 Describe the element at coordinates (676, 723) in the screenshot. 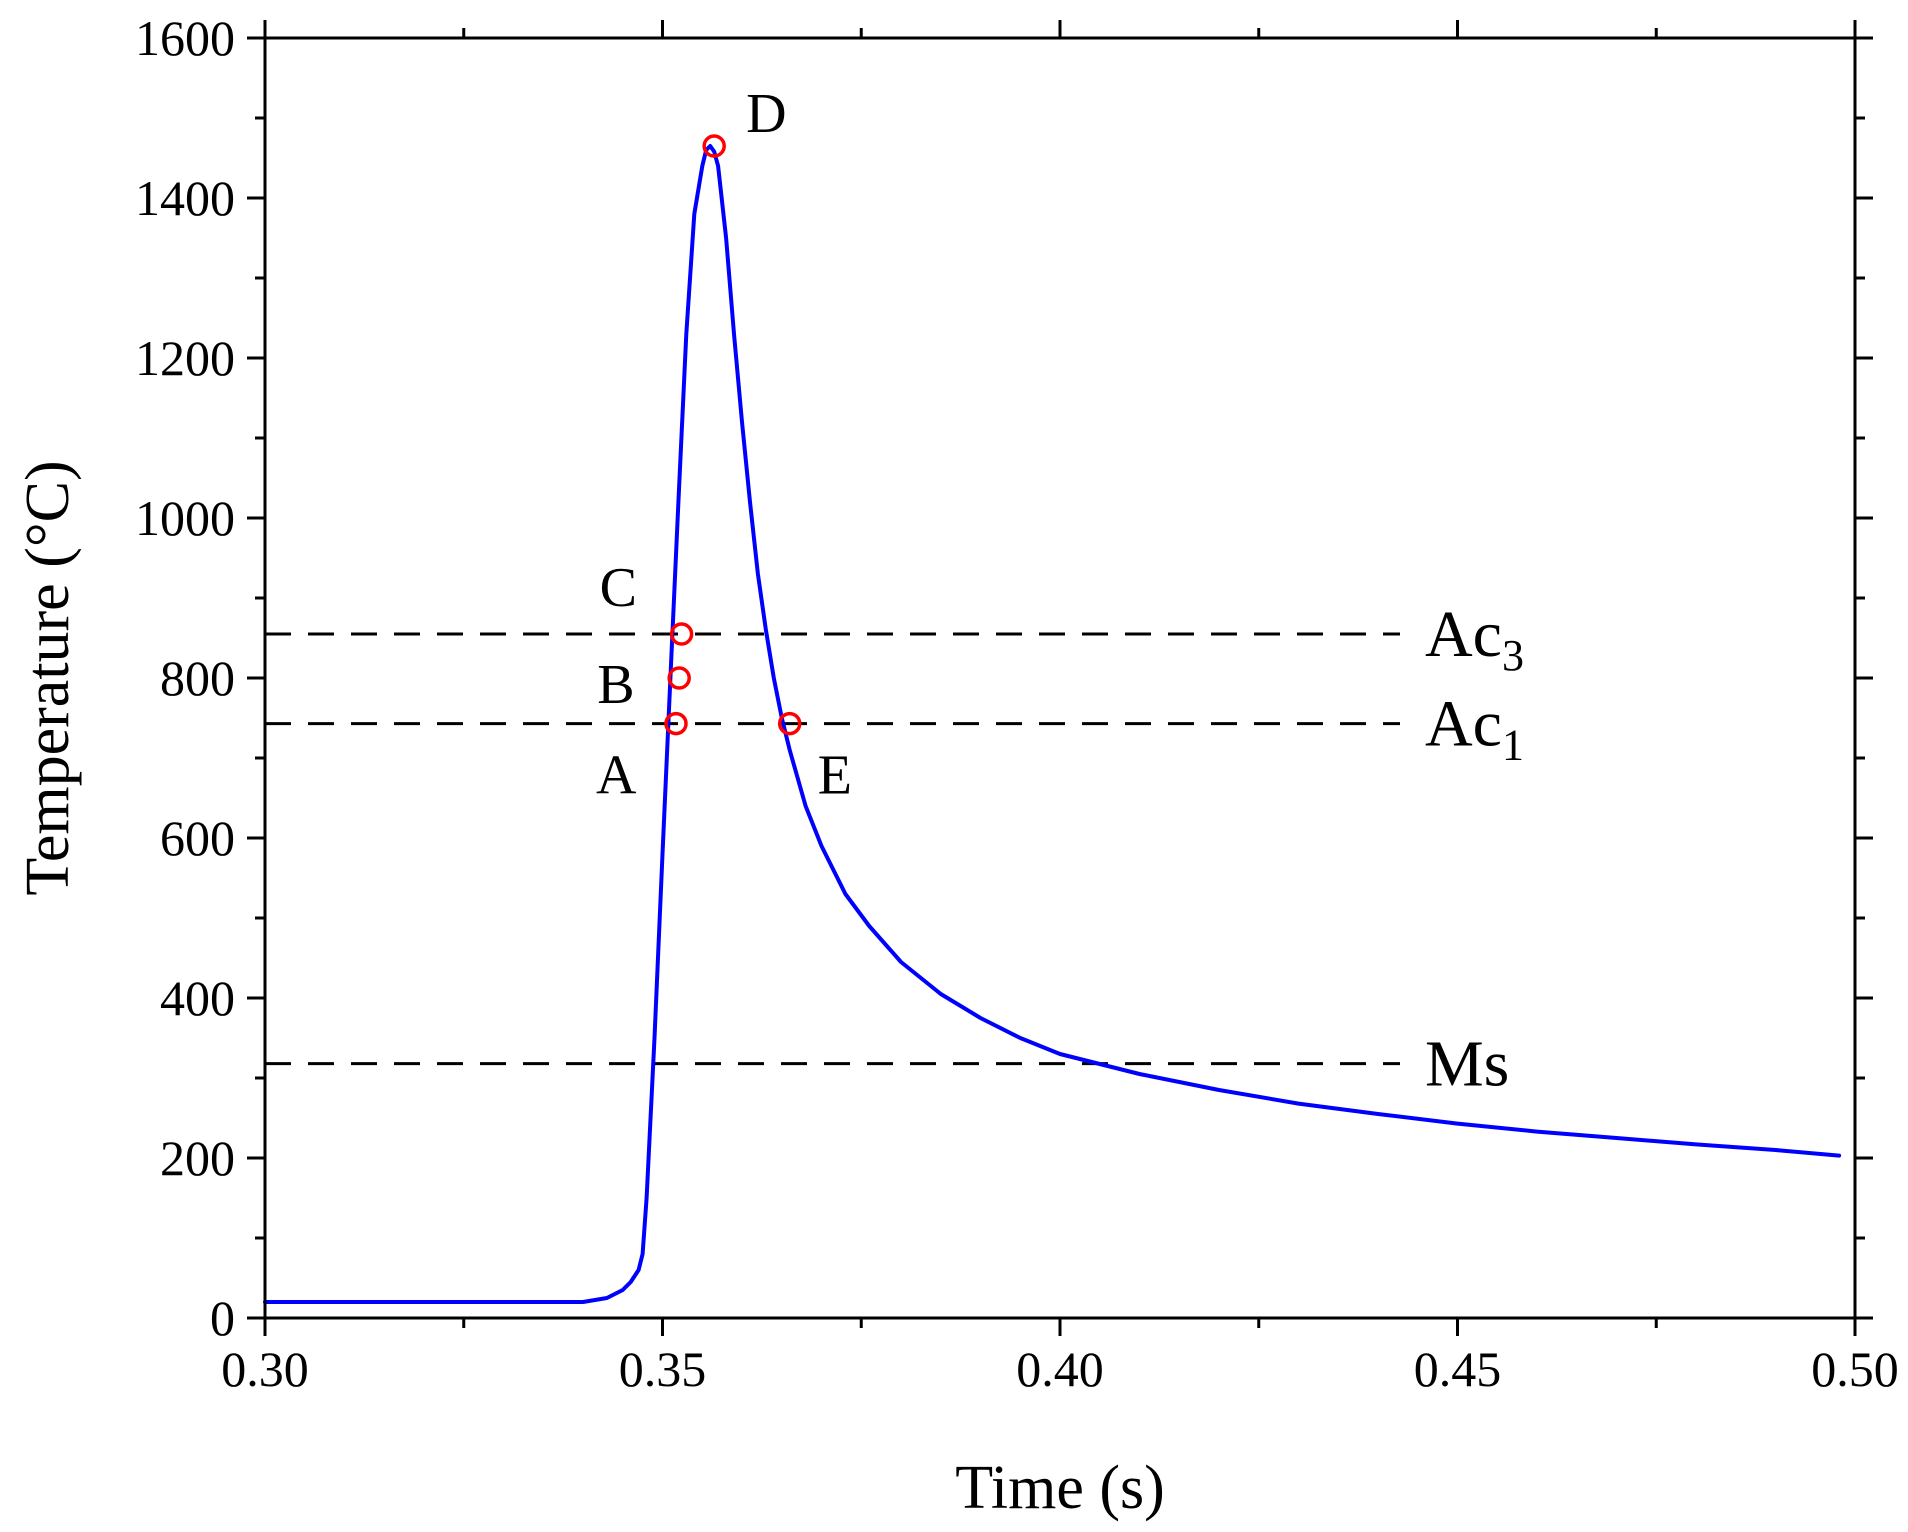

I see `marker-point-a` at that location.